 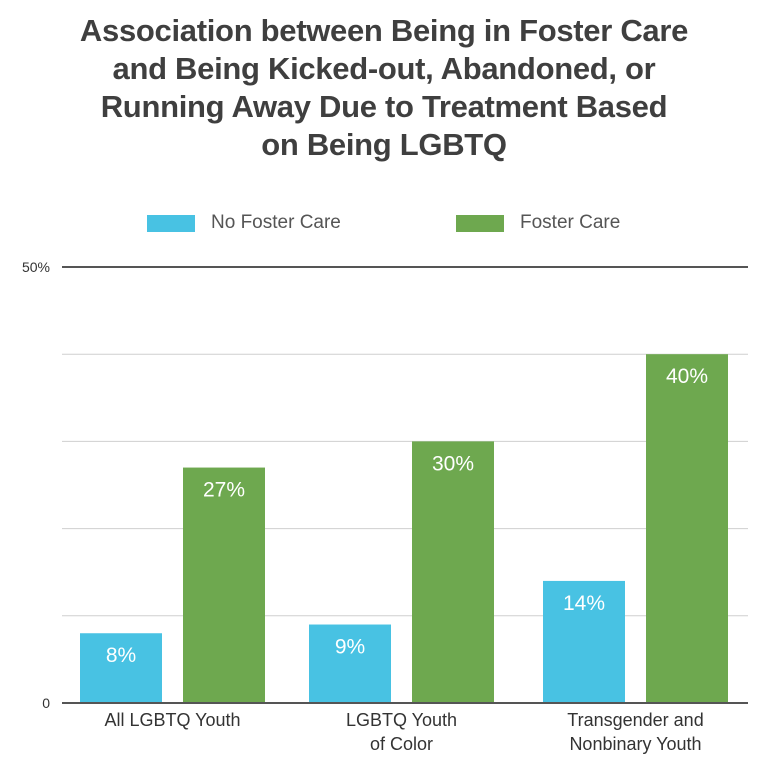 I want to click on data-label: 40%, so click(x=687, y=376).